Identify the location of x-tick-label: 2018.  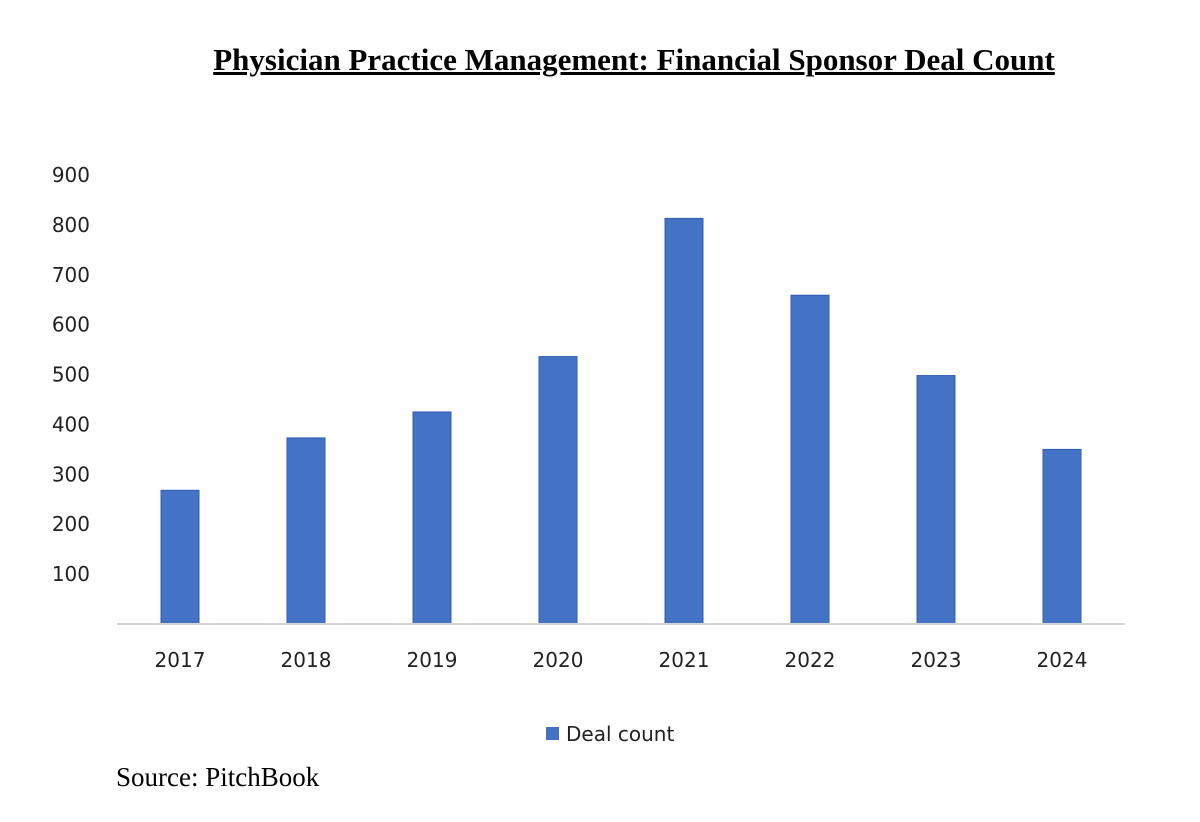
(306, 660).